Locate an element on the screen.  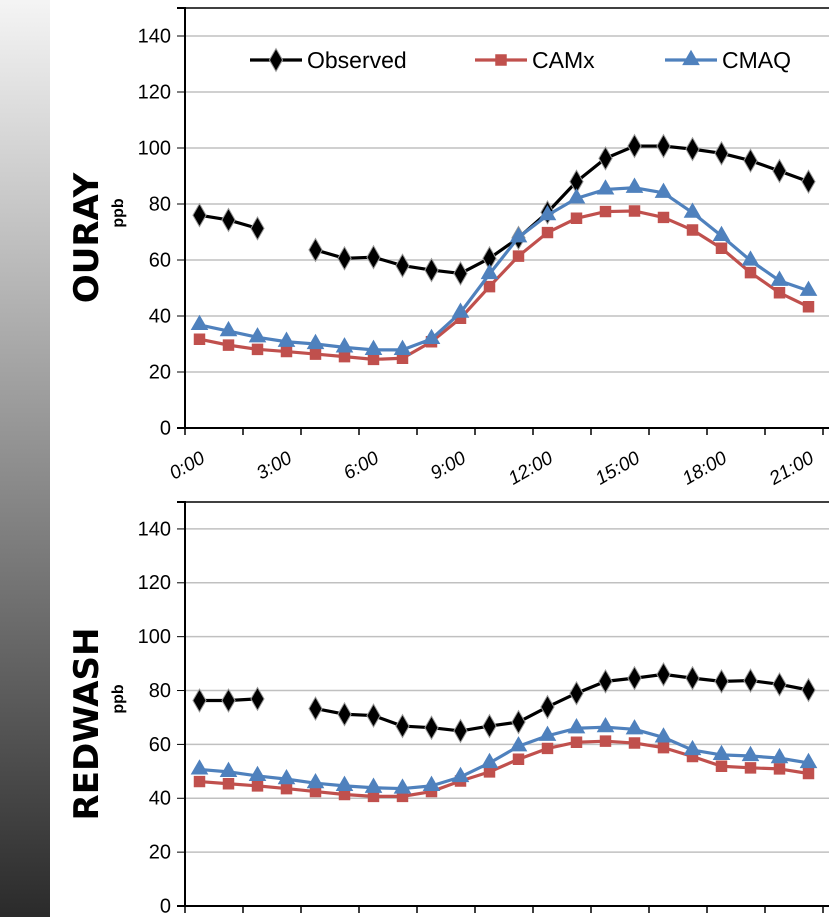
x-tick-label: 3:00 is located at coordinates (274, 465).